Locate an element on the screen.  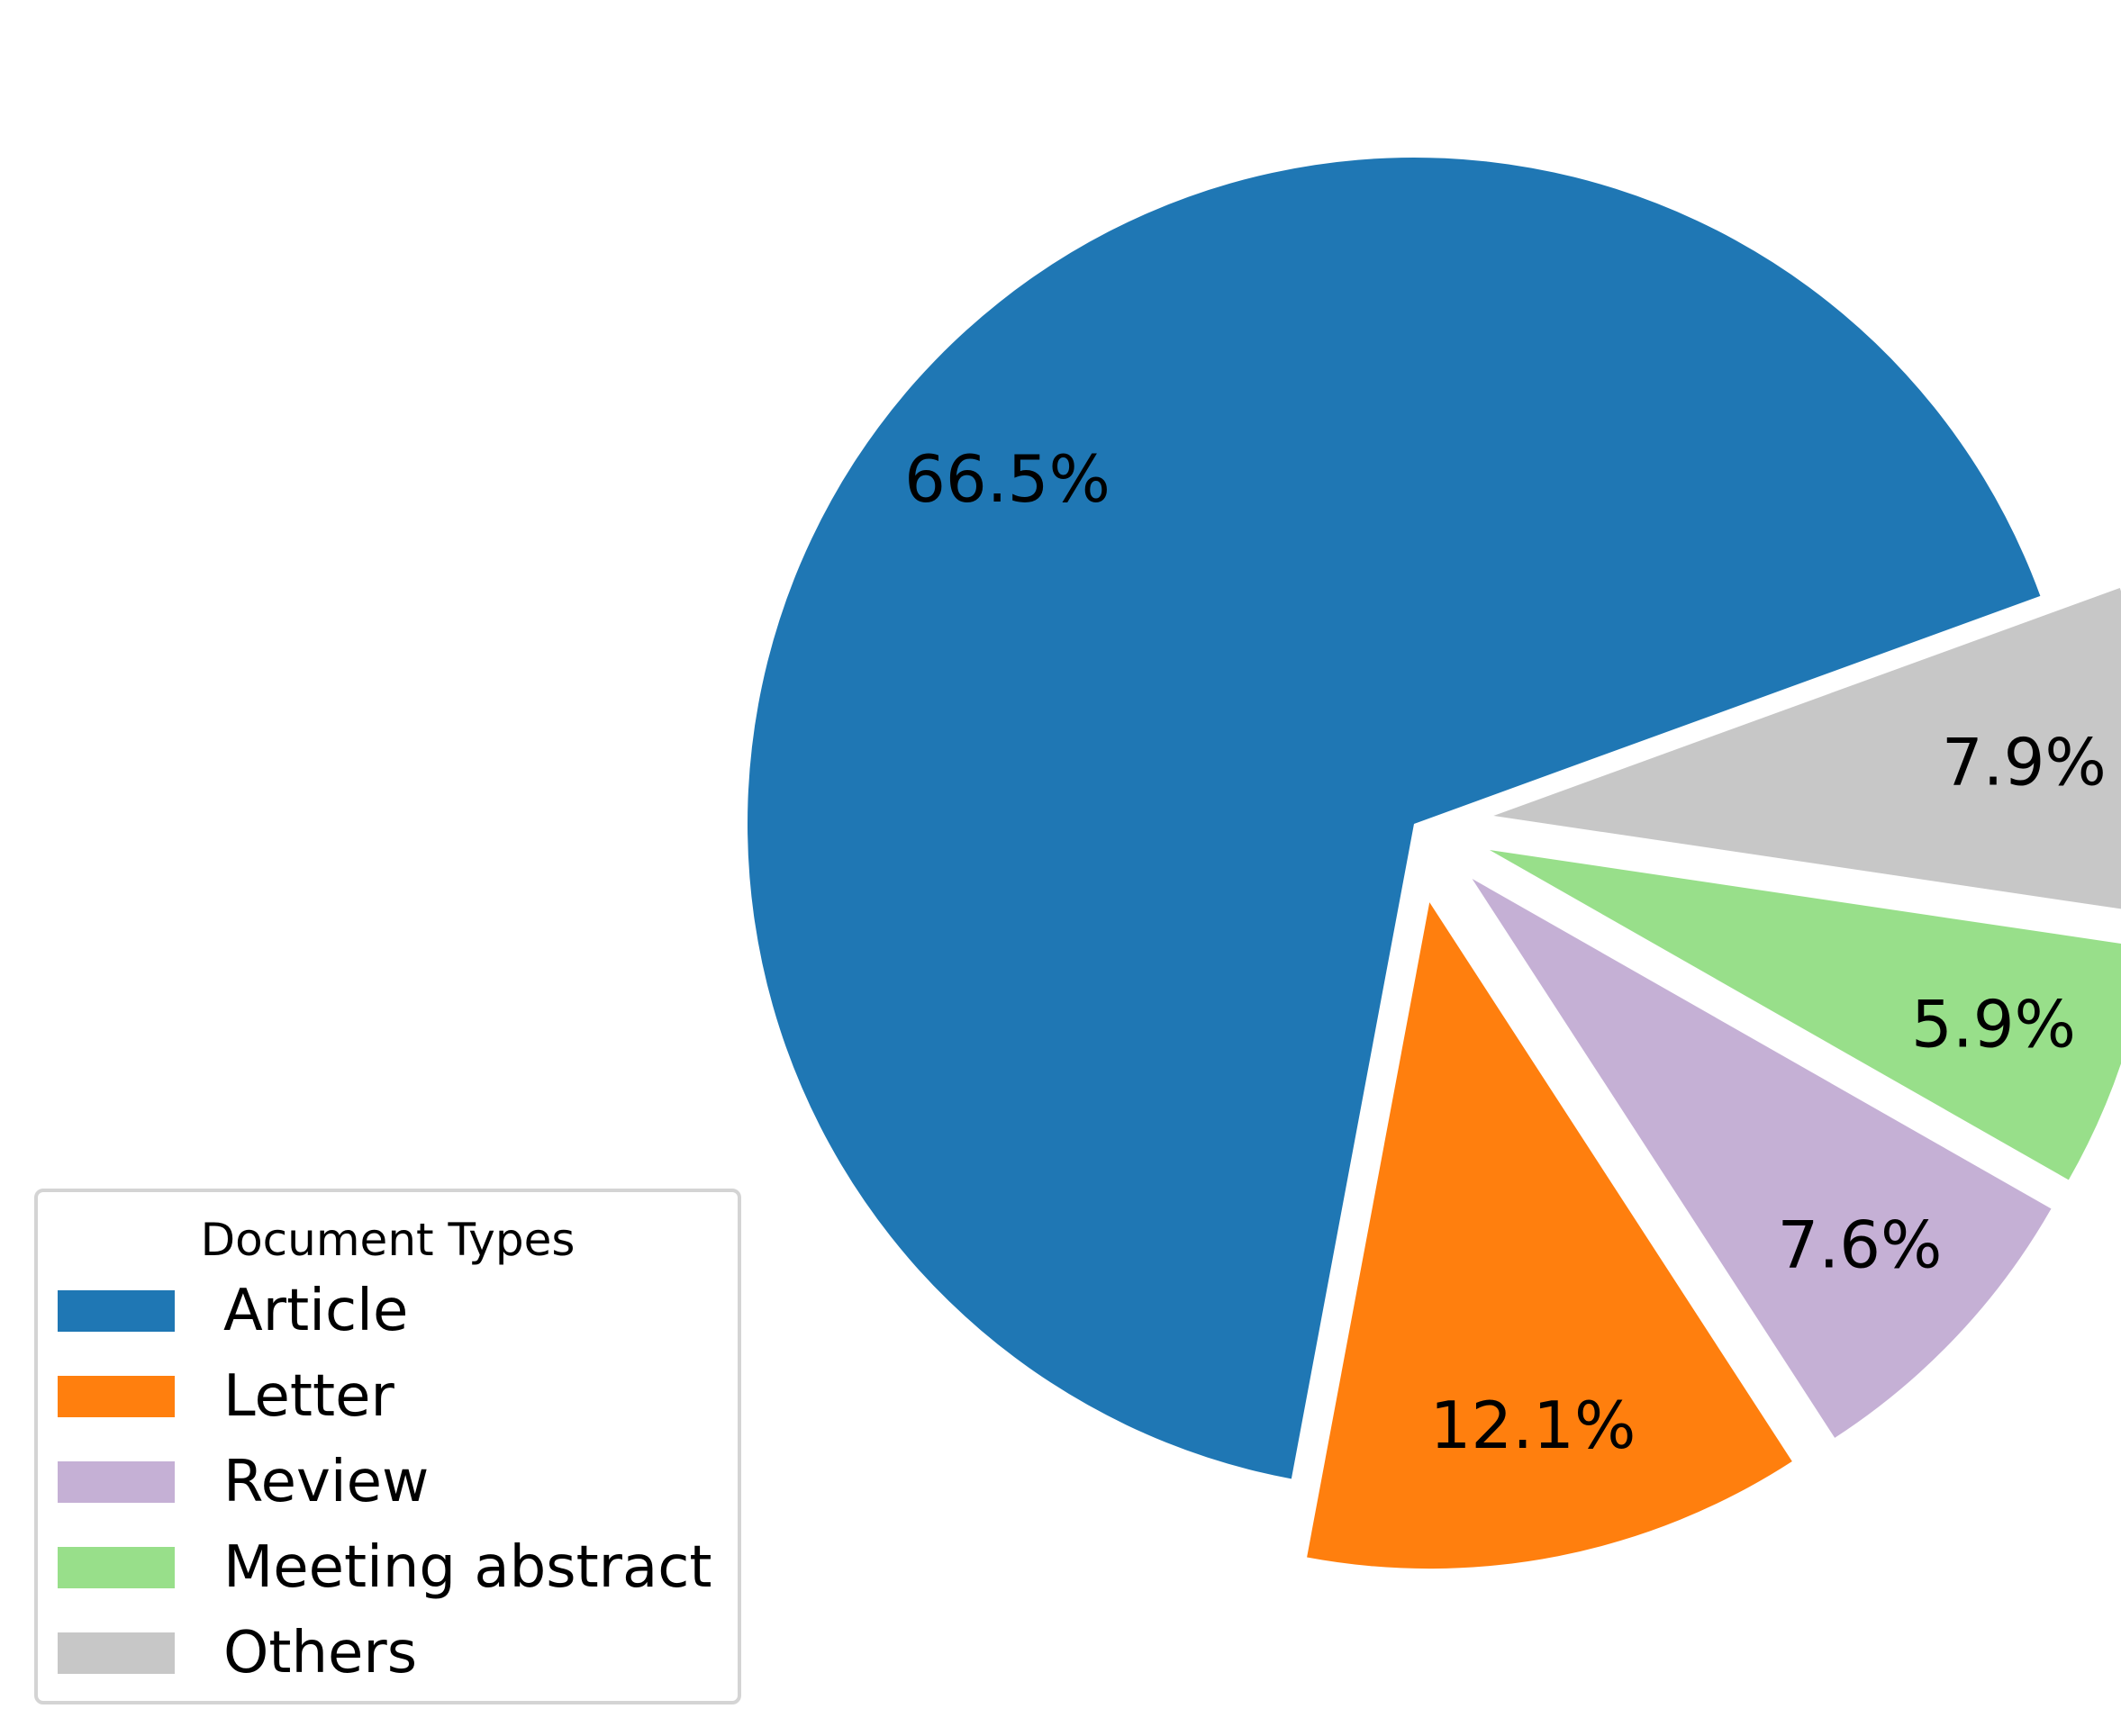
legend-label-article: Article is located at coordinates (316, 1311).